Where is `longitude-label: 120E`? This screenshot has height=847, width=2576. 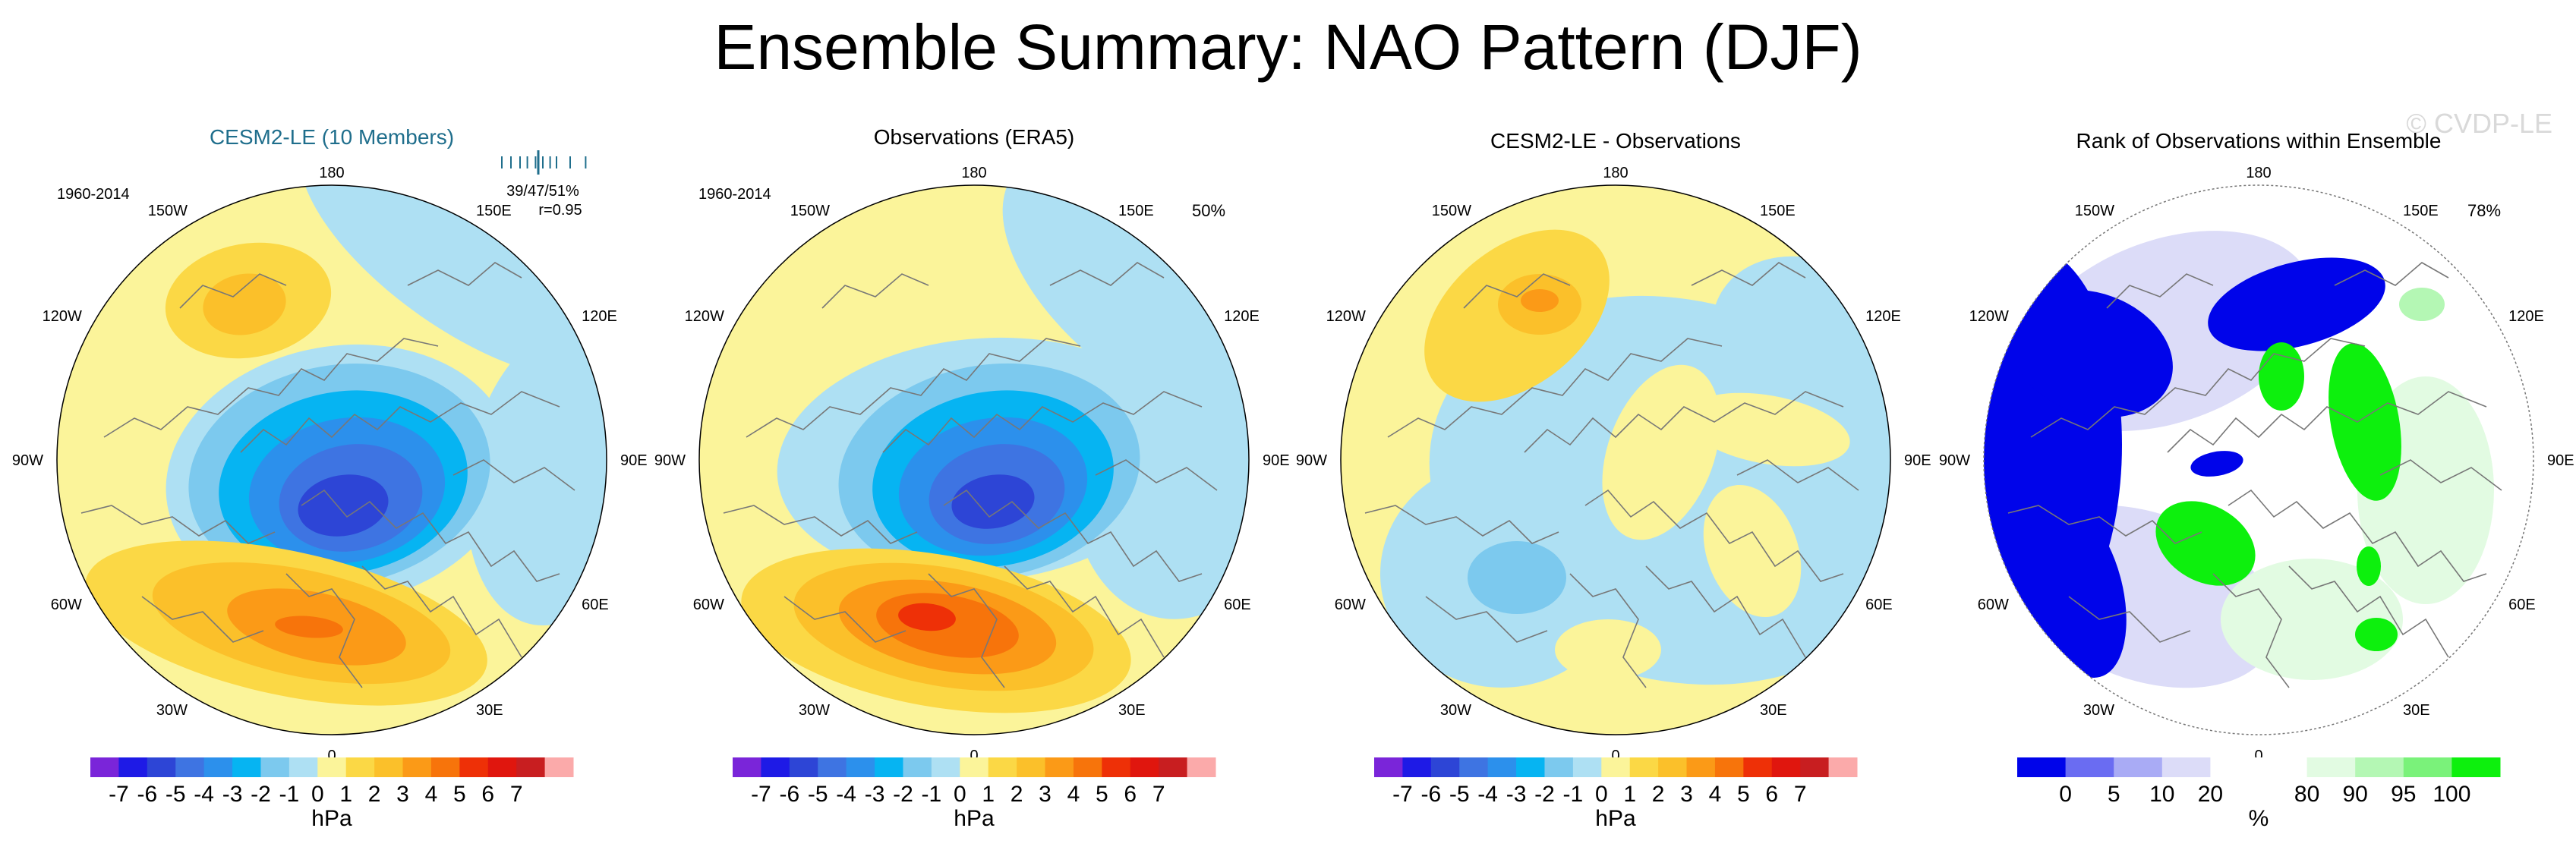 longitude-label: 120E is located at coordinates (1883, 316).